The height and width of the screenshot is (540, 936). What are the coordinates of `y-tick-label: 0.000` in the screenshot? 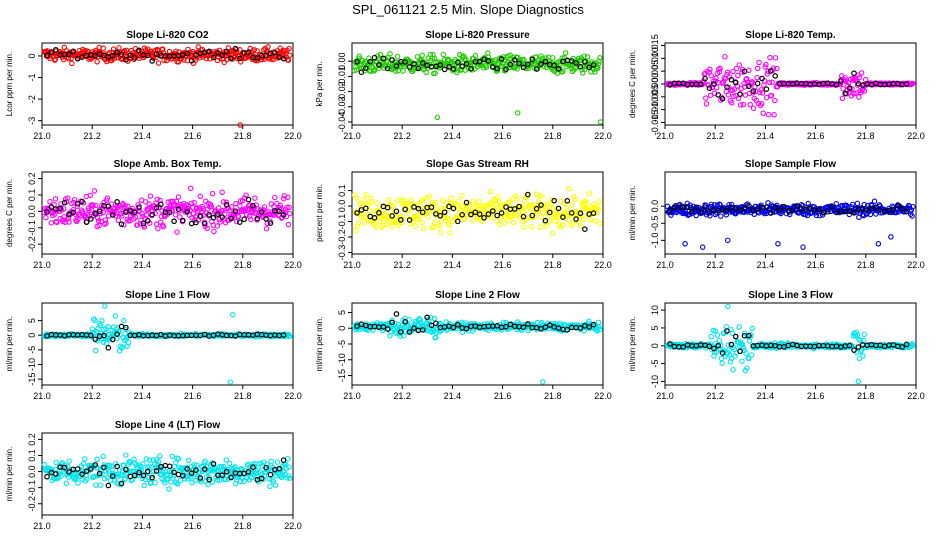 It's located at (655, 84).